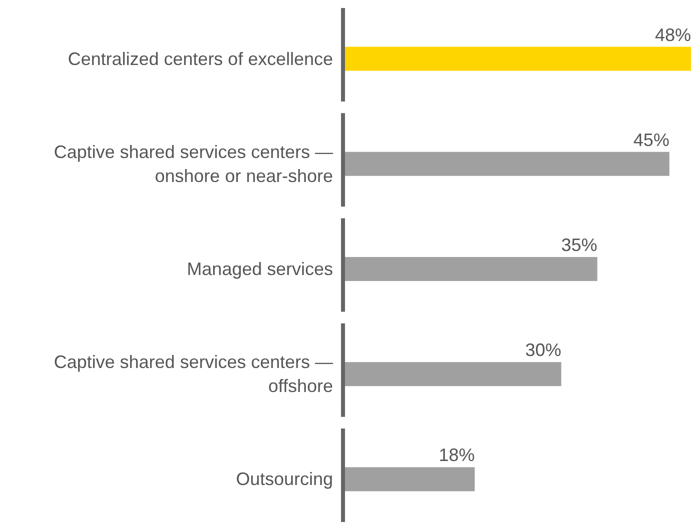  I want to click on data-label: 18%, so click(456, 455).